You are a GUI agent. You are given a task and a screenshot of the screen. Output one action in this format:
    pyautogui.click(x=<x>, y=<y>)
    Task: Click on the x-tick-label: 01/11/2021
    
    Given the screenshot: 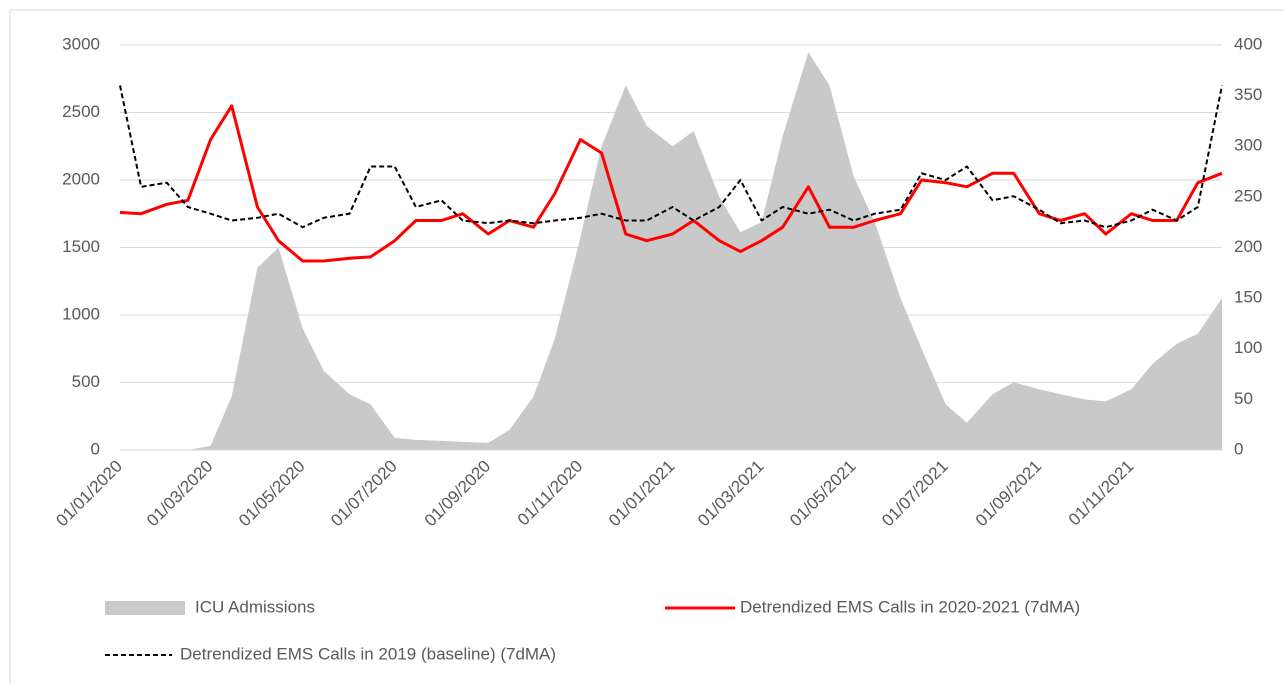 What is the action you would take?
    pyautogui.click(x=1101, y=493)
    